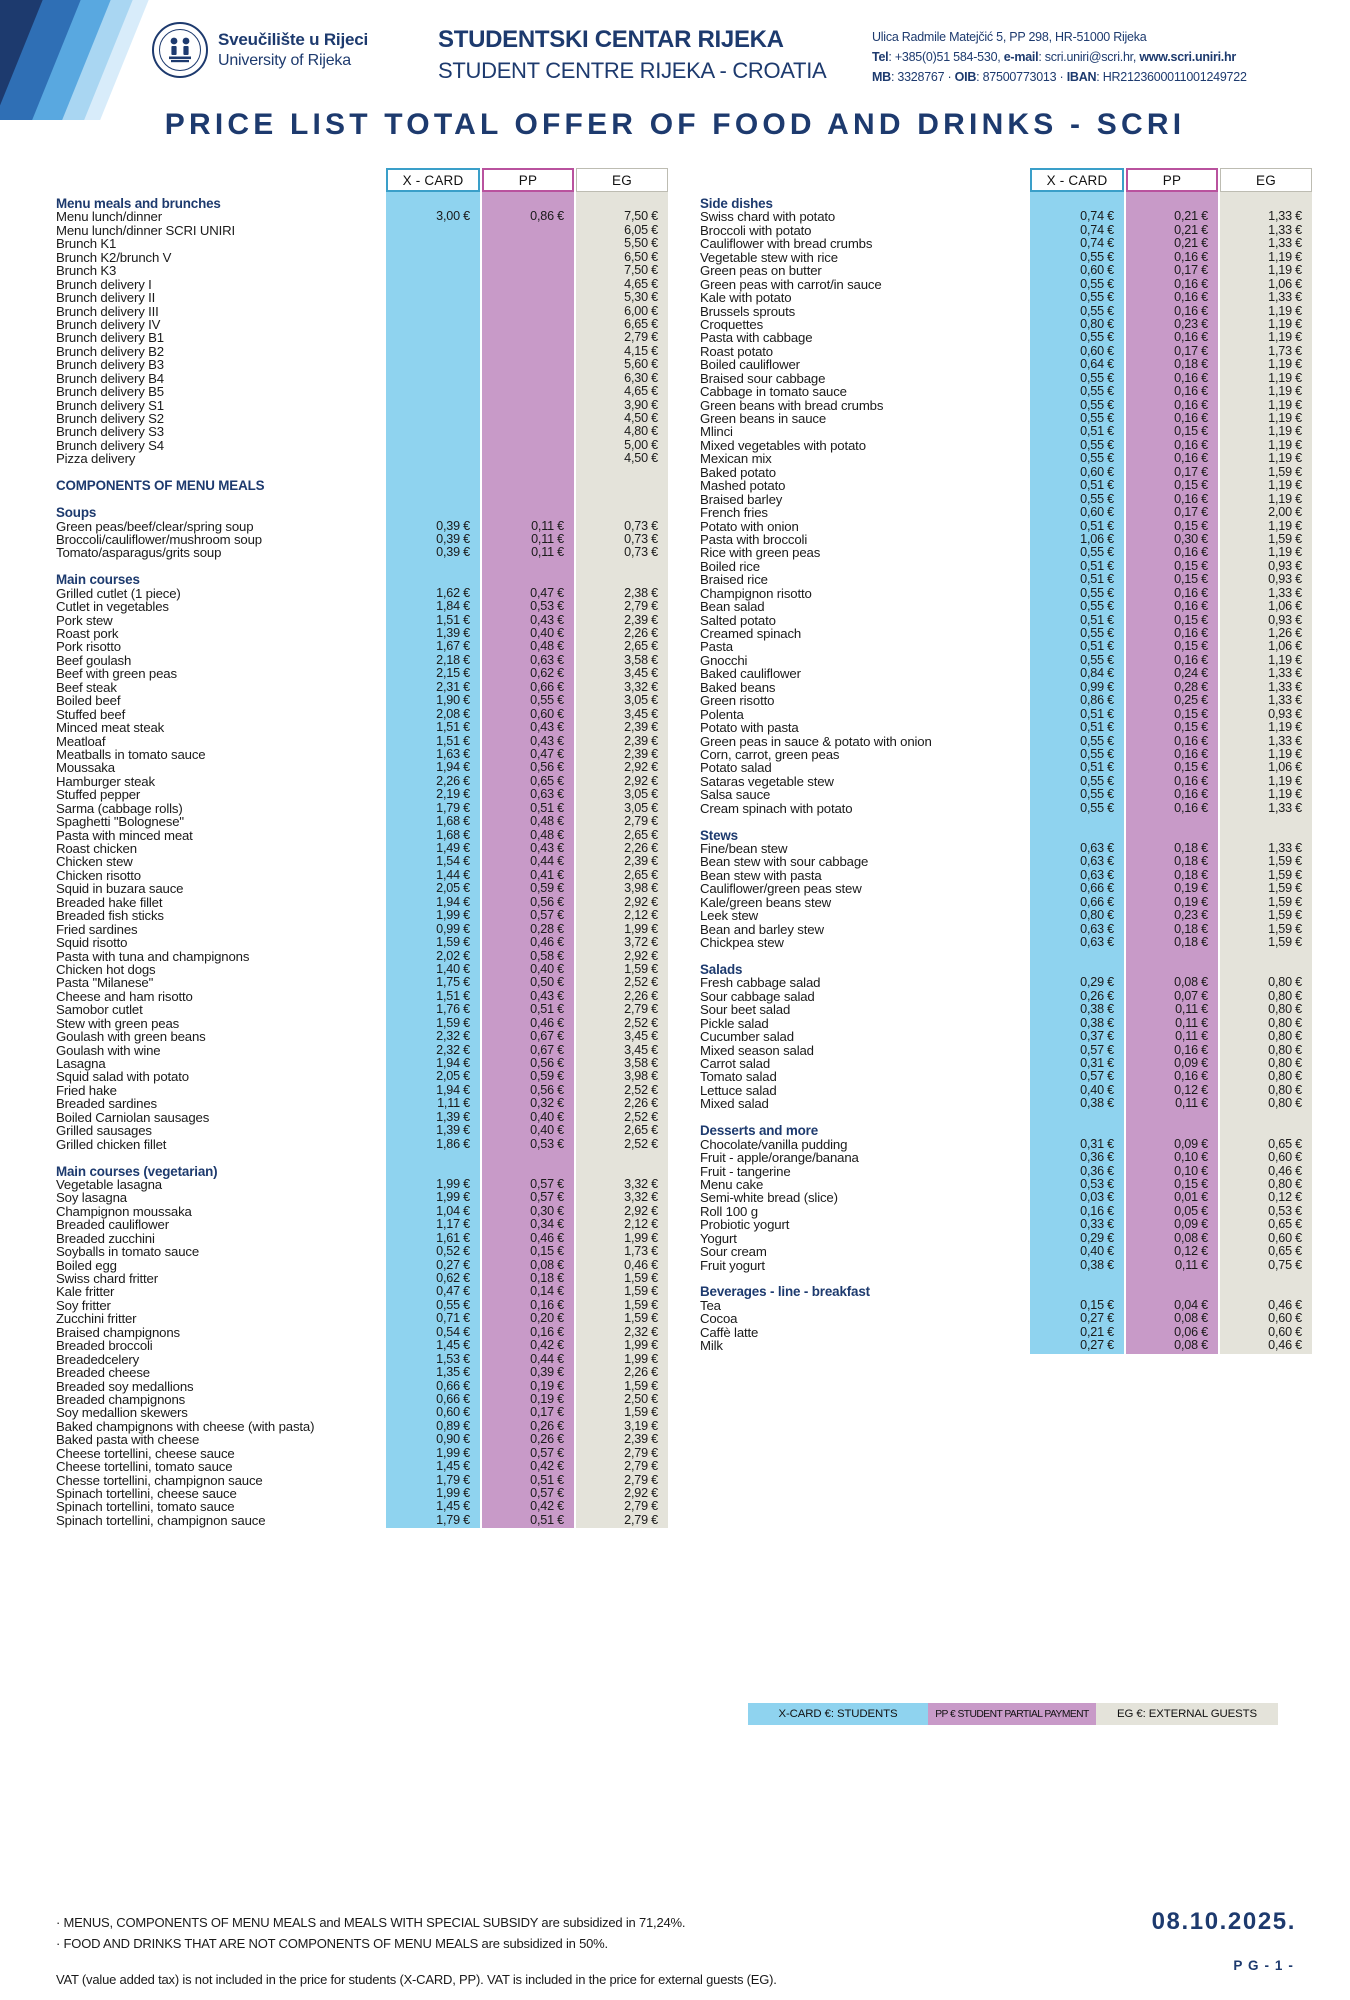  Describe the element at coordinates (1266, 180) in the screenshot. I see `header-eg: EG` at that location.